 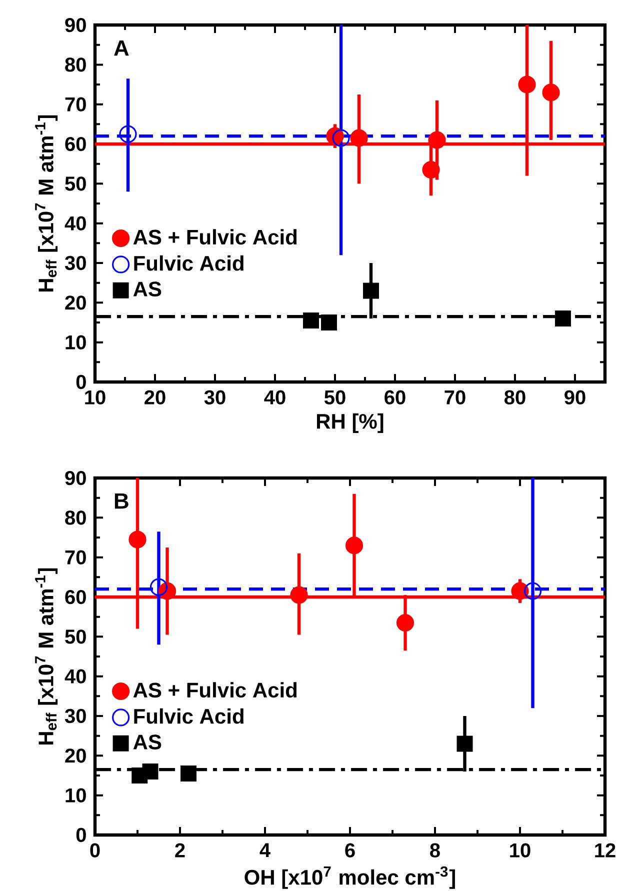 I want to click on x-tick-label: 50, so click(x=335, y=397).